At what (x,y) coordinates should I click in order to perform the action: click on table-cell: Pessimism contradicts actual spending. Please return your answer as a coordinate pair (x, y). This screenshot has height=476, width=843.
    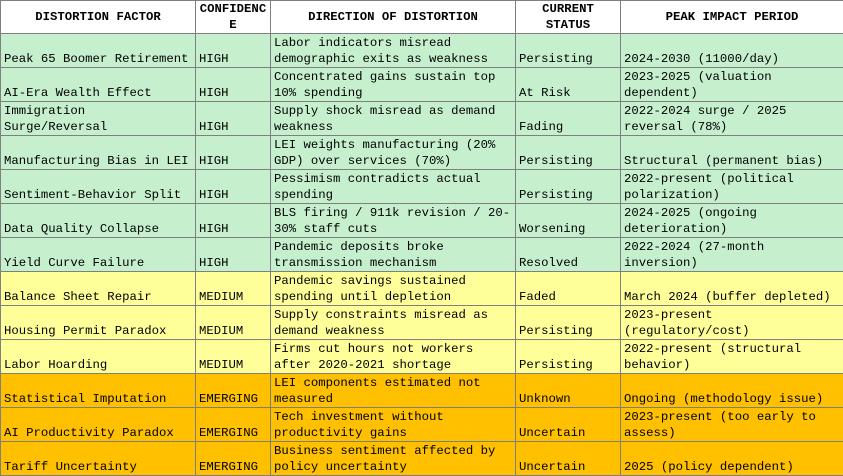
    Looking at the image, I should click on (393, 187).